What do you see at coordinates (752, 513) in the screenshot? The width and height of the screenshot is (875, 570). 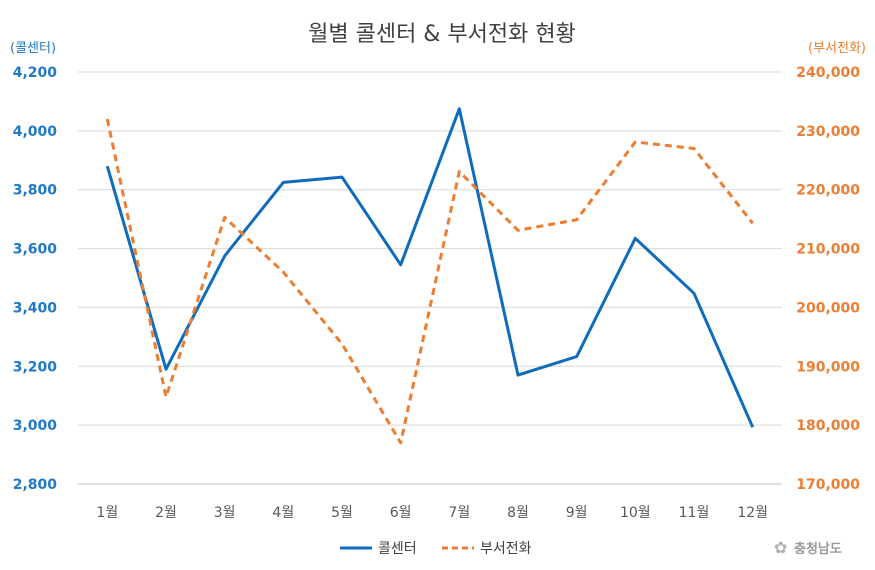 I see `x-tick-label: 12월` at bounding box center [752, 513].